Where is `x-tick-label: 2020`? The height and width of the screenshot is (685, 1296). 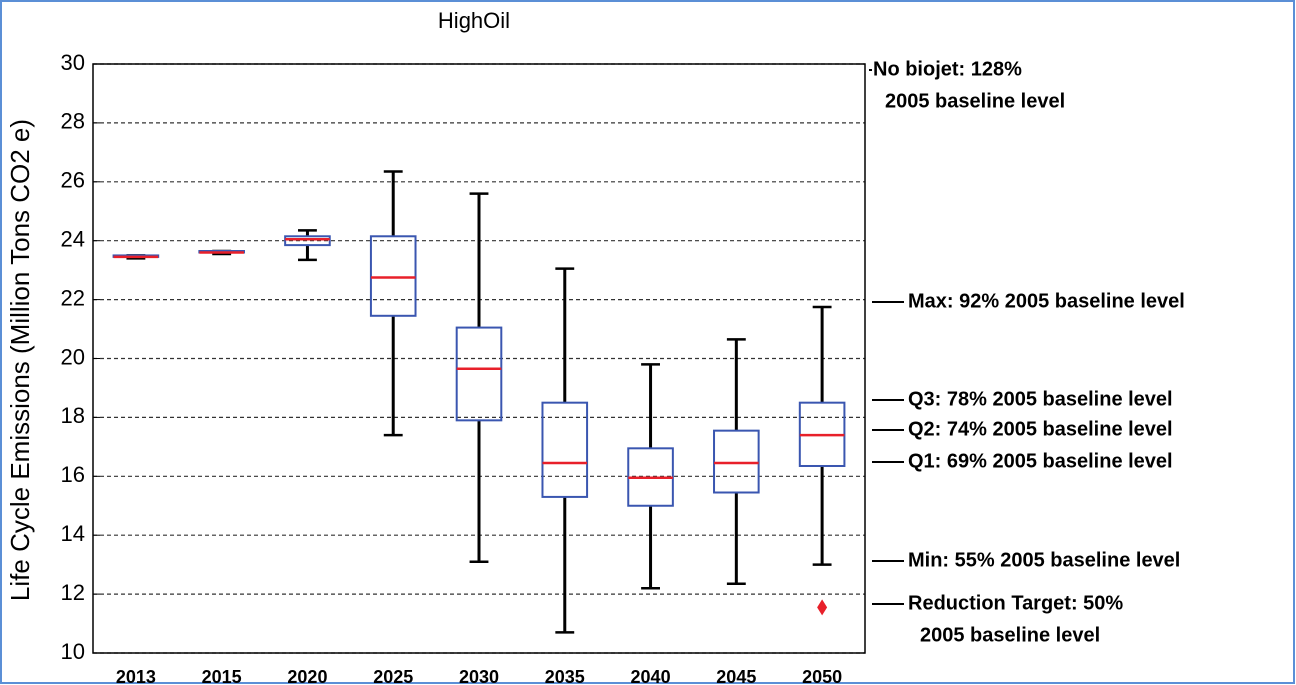
x-tick-label: 2020 is located at coordinates (307, 676).